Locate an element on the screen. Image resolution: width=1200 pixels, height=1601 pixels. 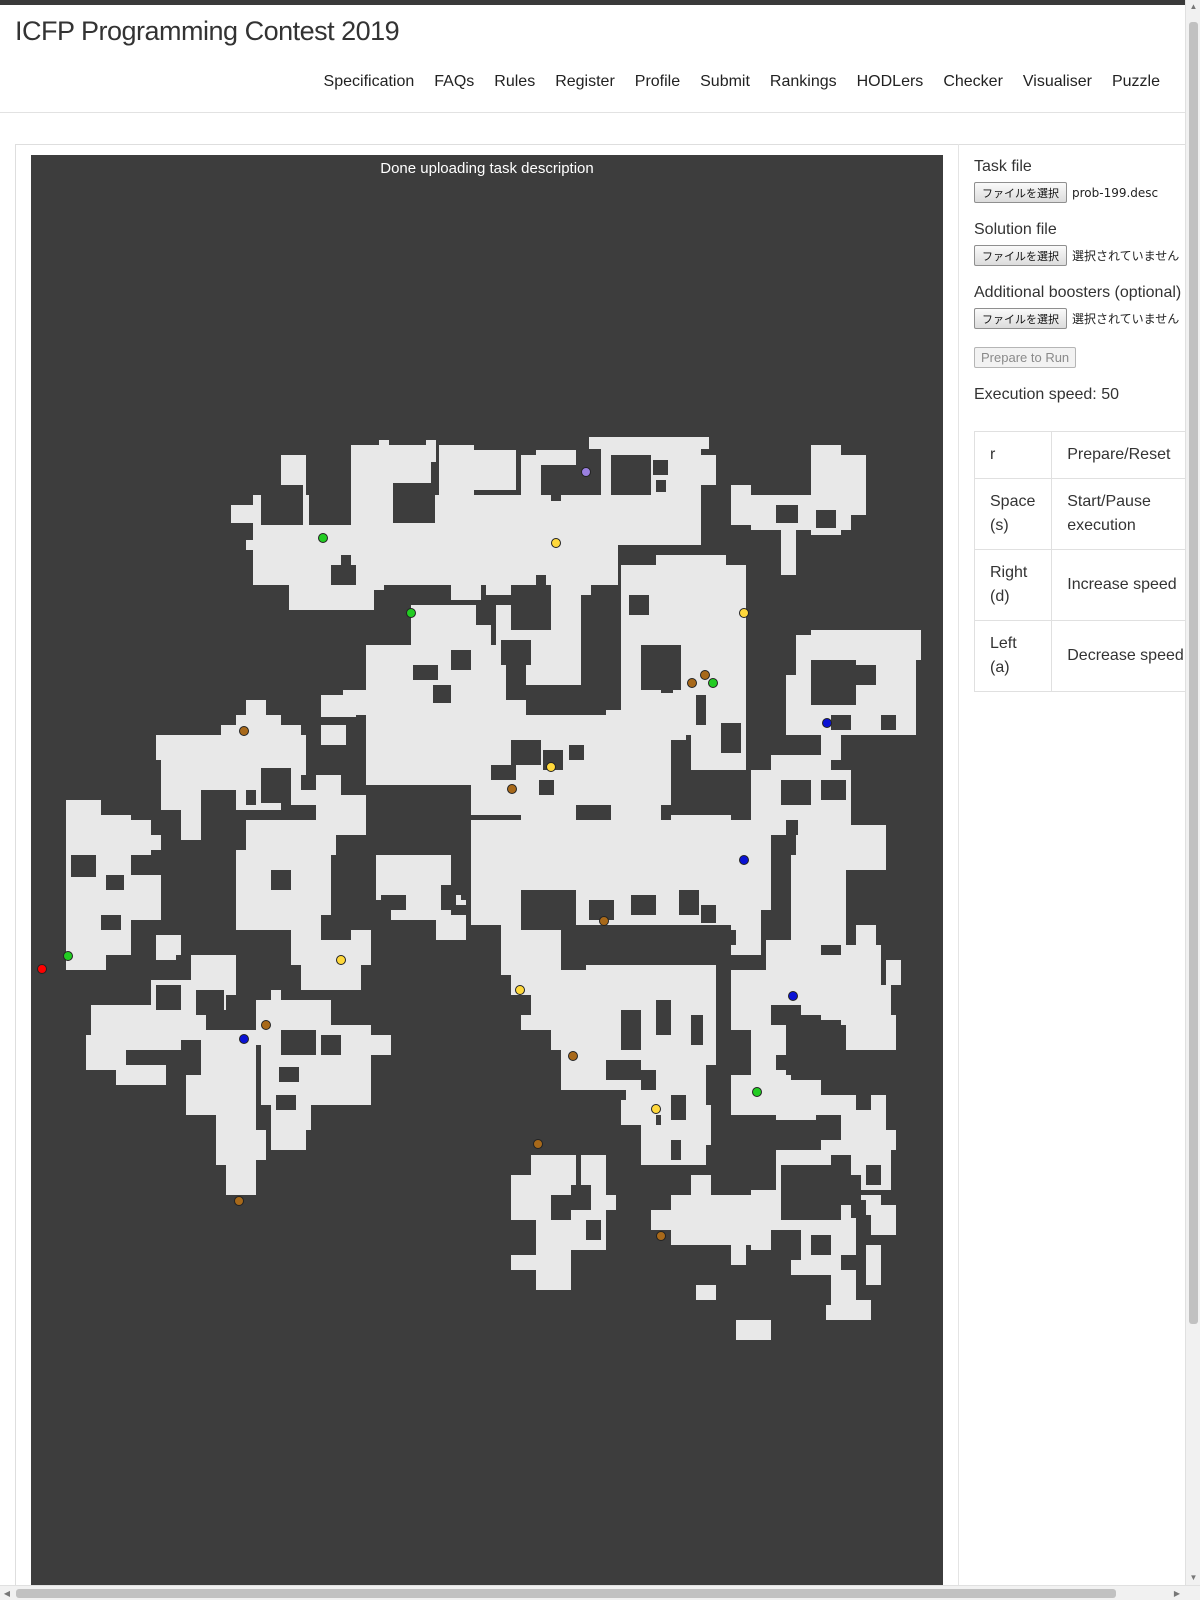
nav-register: Register is located at coordinates (585, 81).